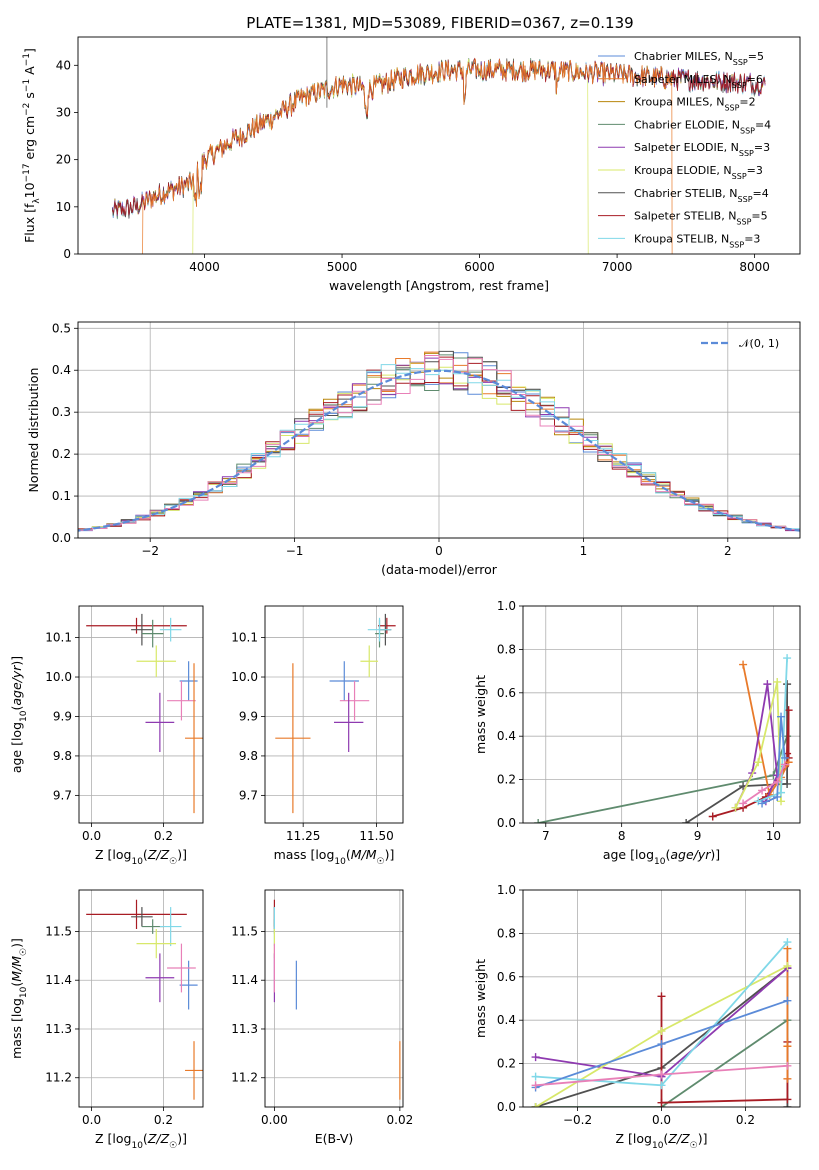  What do you see at coordinates (683, 56) in the screenshot?
I see `legend-text: Chabrier MILES, N` at bounding box center [683, 56].